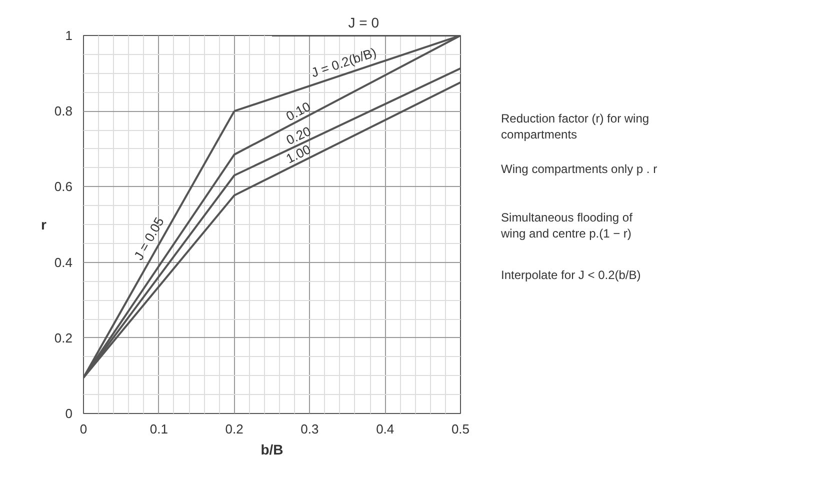  Describe the element at coordinates (571, 275) in the screenshot. I see `text: Interpolate for J < 0.2(b/B)` at that location.